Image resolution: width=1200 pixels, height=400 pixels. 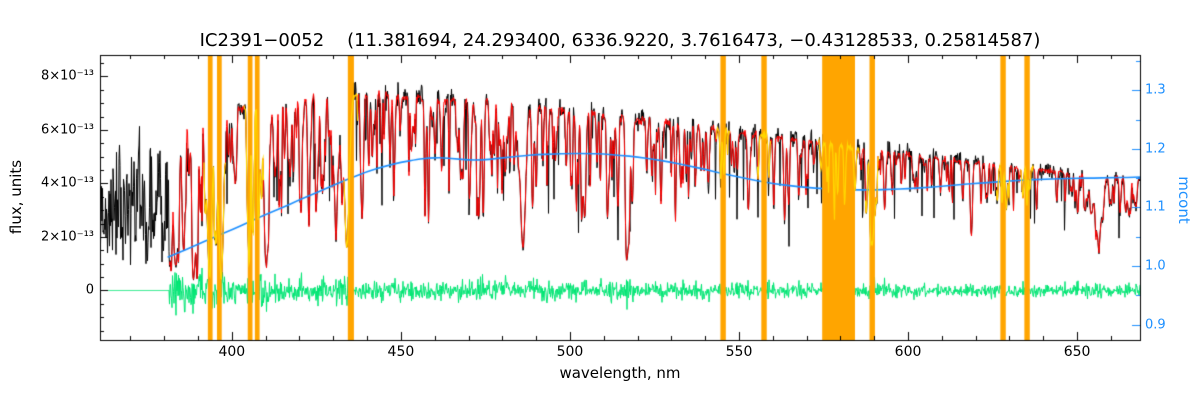 What do you see at coordinates (232, 352) in the screenshot?
I see `x-tick-label: 400` at bounding box center [232, 352].